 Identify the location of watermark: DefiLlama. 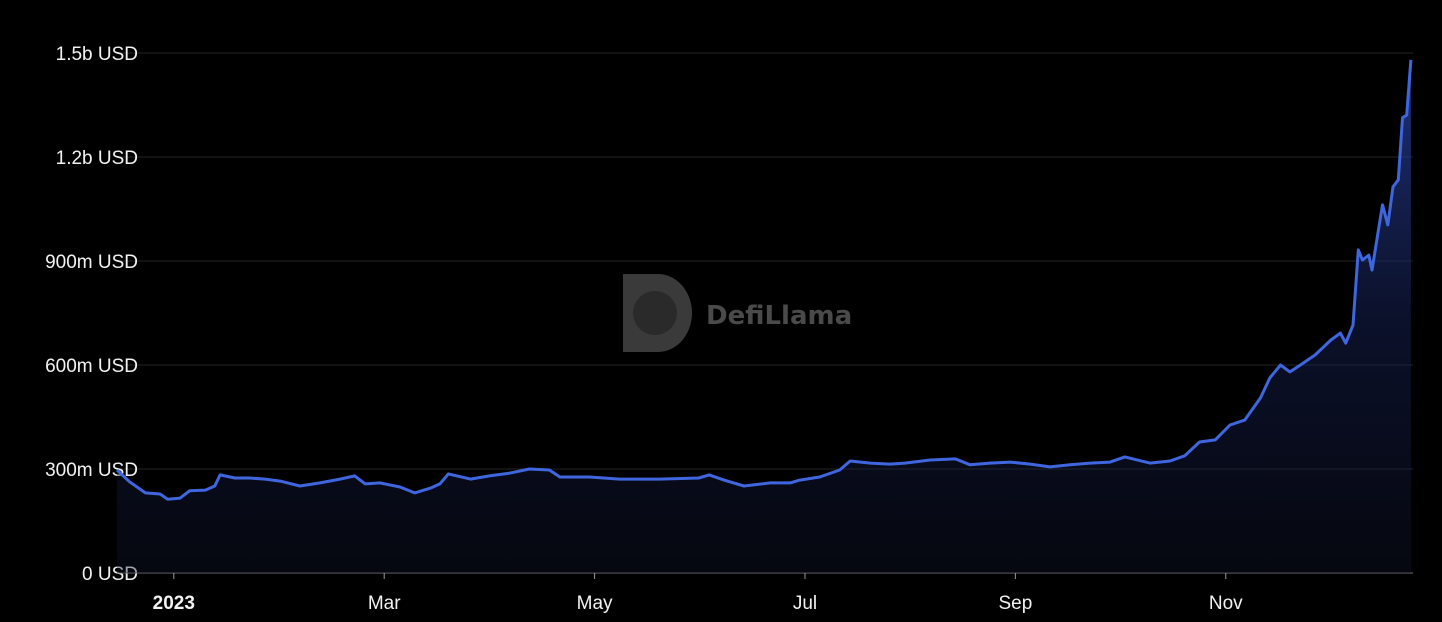
(737, 313).